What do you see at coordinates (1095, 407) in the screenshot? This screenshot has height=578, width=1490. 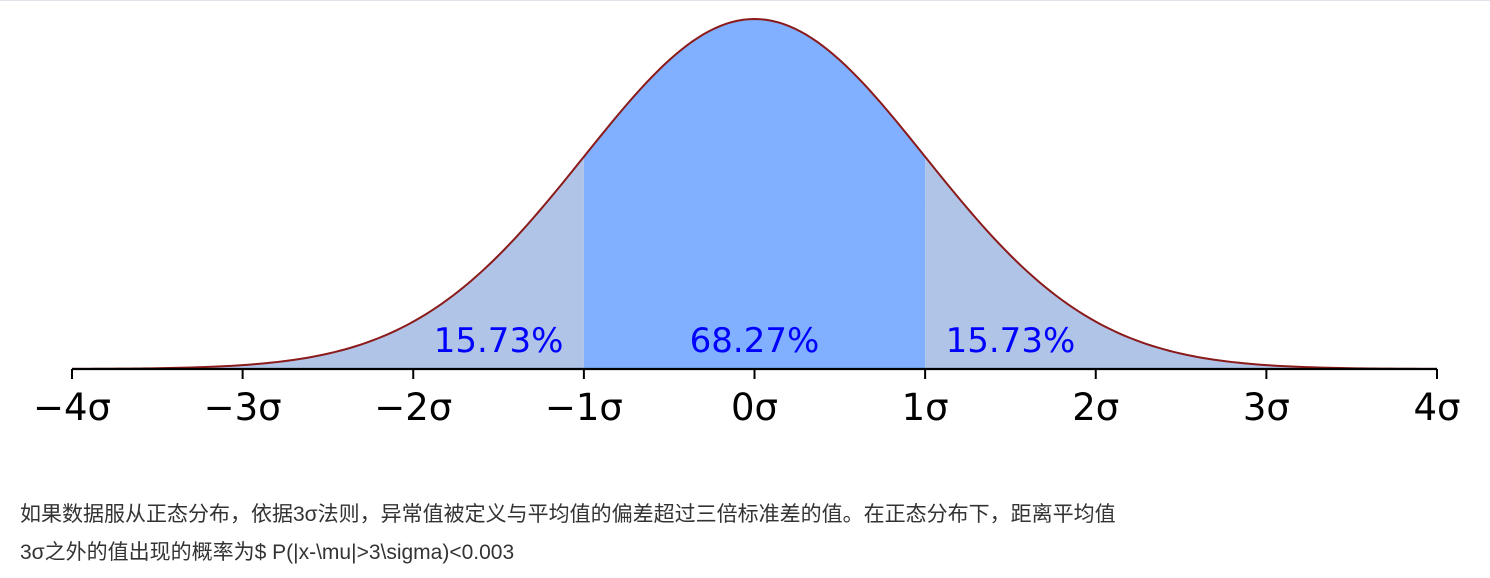 I see `tick-label: 2σ` at bounding box center [1095, 407].